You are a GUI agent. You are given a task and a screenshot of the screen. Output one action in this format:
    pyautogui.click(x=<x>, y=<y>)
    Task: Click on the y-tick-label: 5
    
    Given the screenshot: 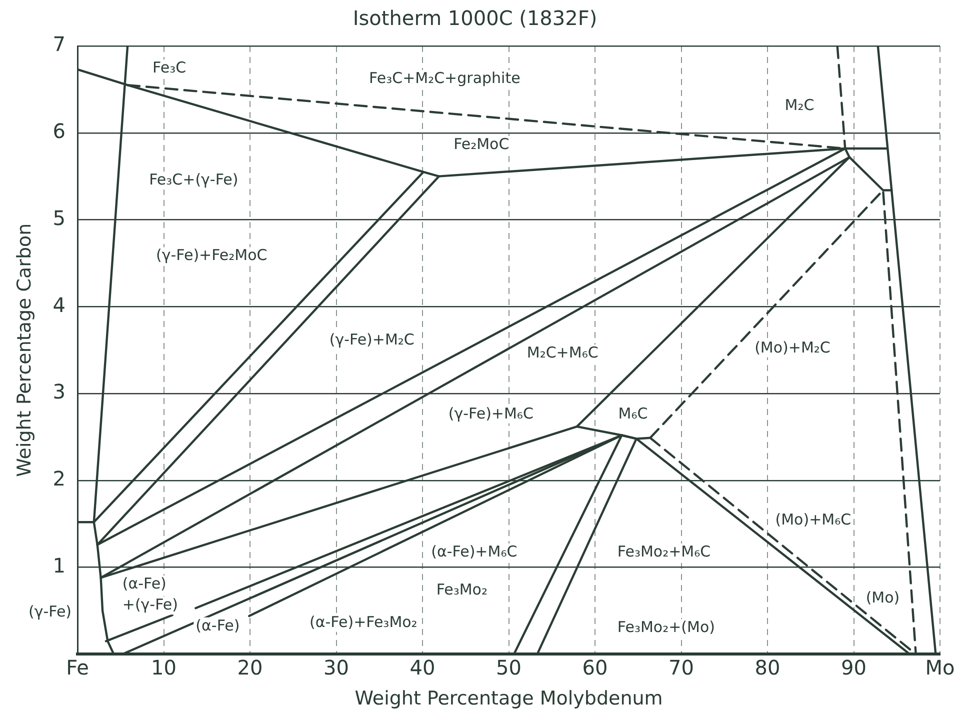 What is the action you would take?
    pyautogui.click(x=59, y=218)
    